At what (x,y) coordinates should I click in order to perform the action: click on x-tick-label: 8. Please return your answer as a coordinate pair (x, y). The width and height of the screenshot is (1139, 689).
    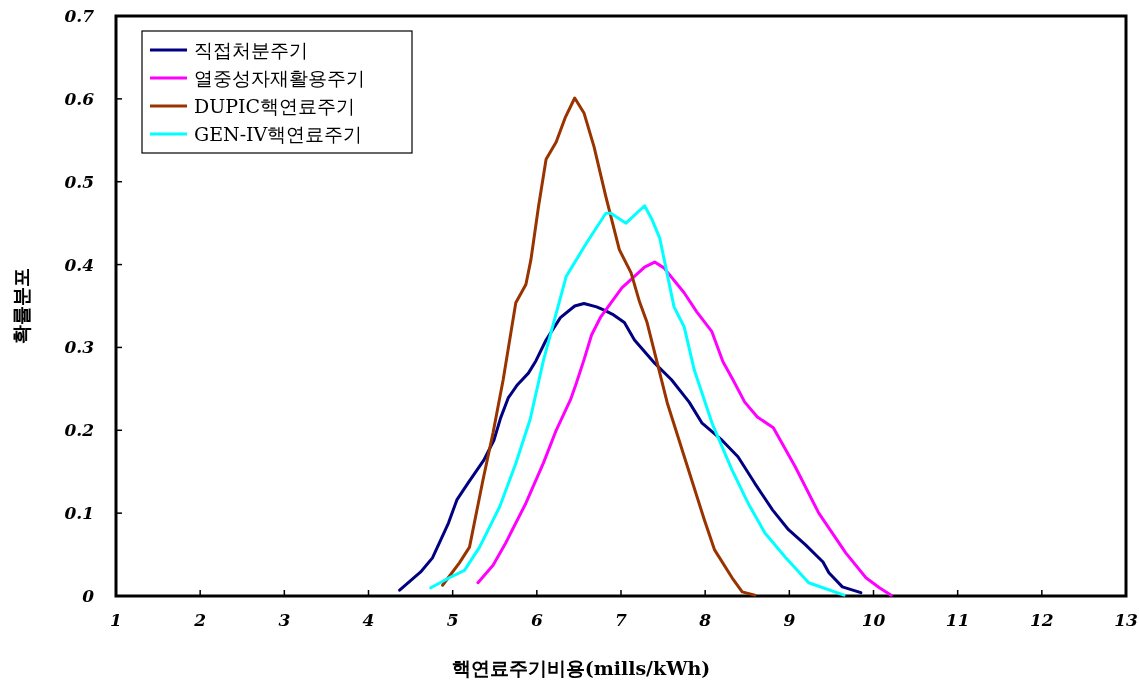
    Looking at the image, I should click on (705, 620).